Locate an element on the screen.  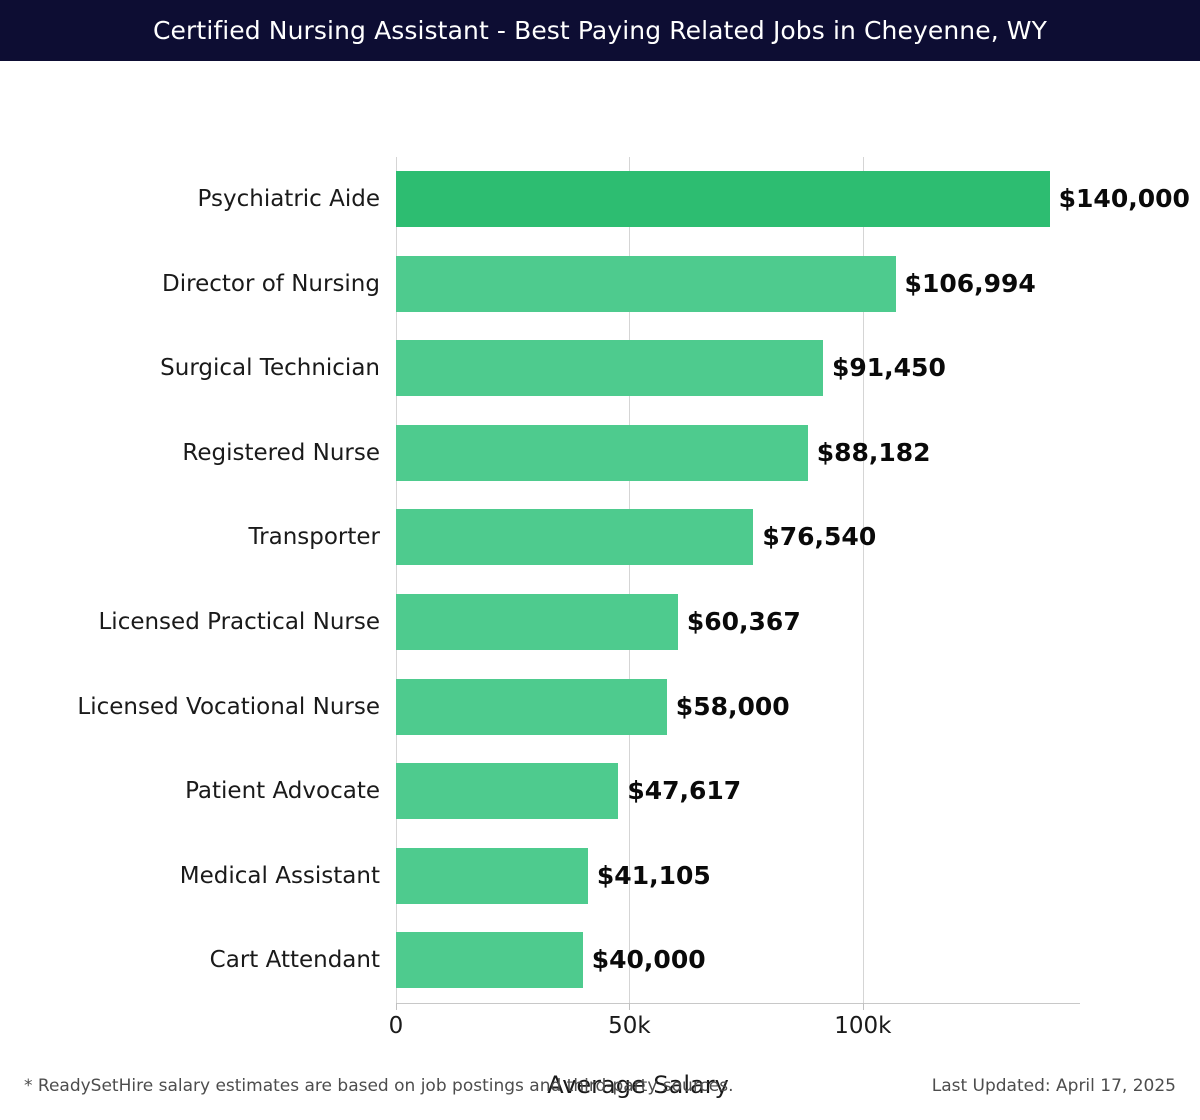
x-tick-label: 100k is located at coordinates (863, 1026).